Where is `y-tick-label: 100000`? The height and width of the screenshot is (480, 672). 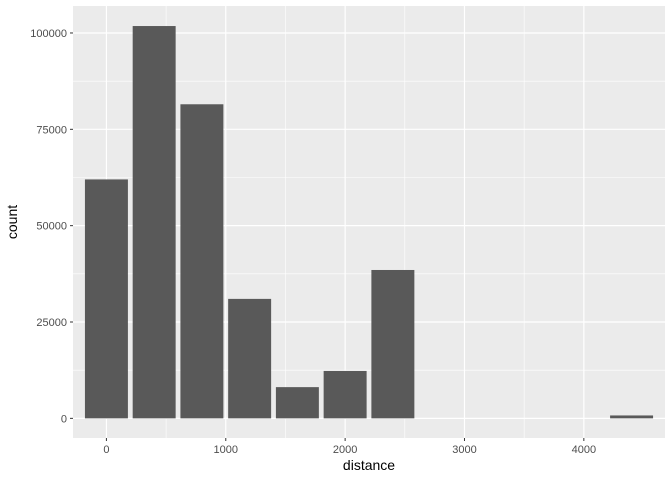 y-tick-label: 100000 is located at coordinates (48, 34).